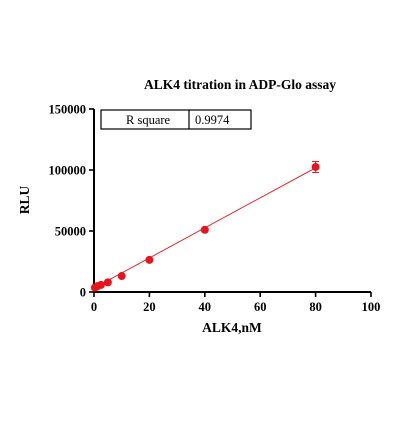 The image size is (416, 421). What do you see at coordinates (149, 307) in the screenshot?
I see `x-tick-label: 20` at bounding box center [149, 307].